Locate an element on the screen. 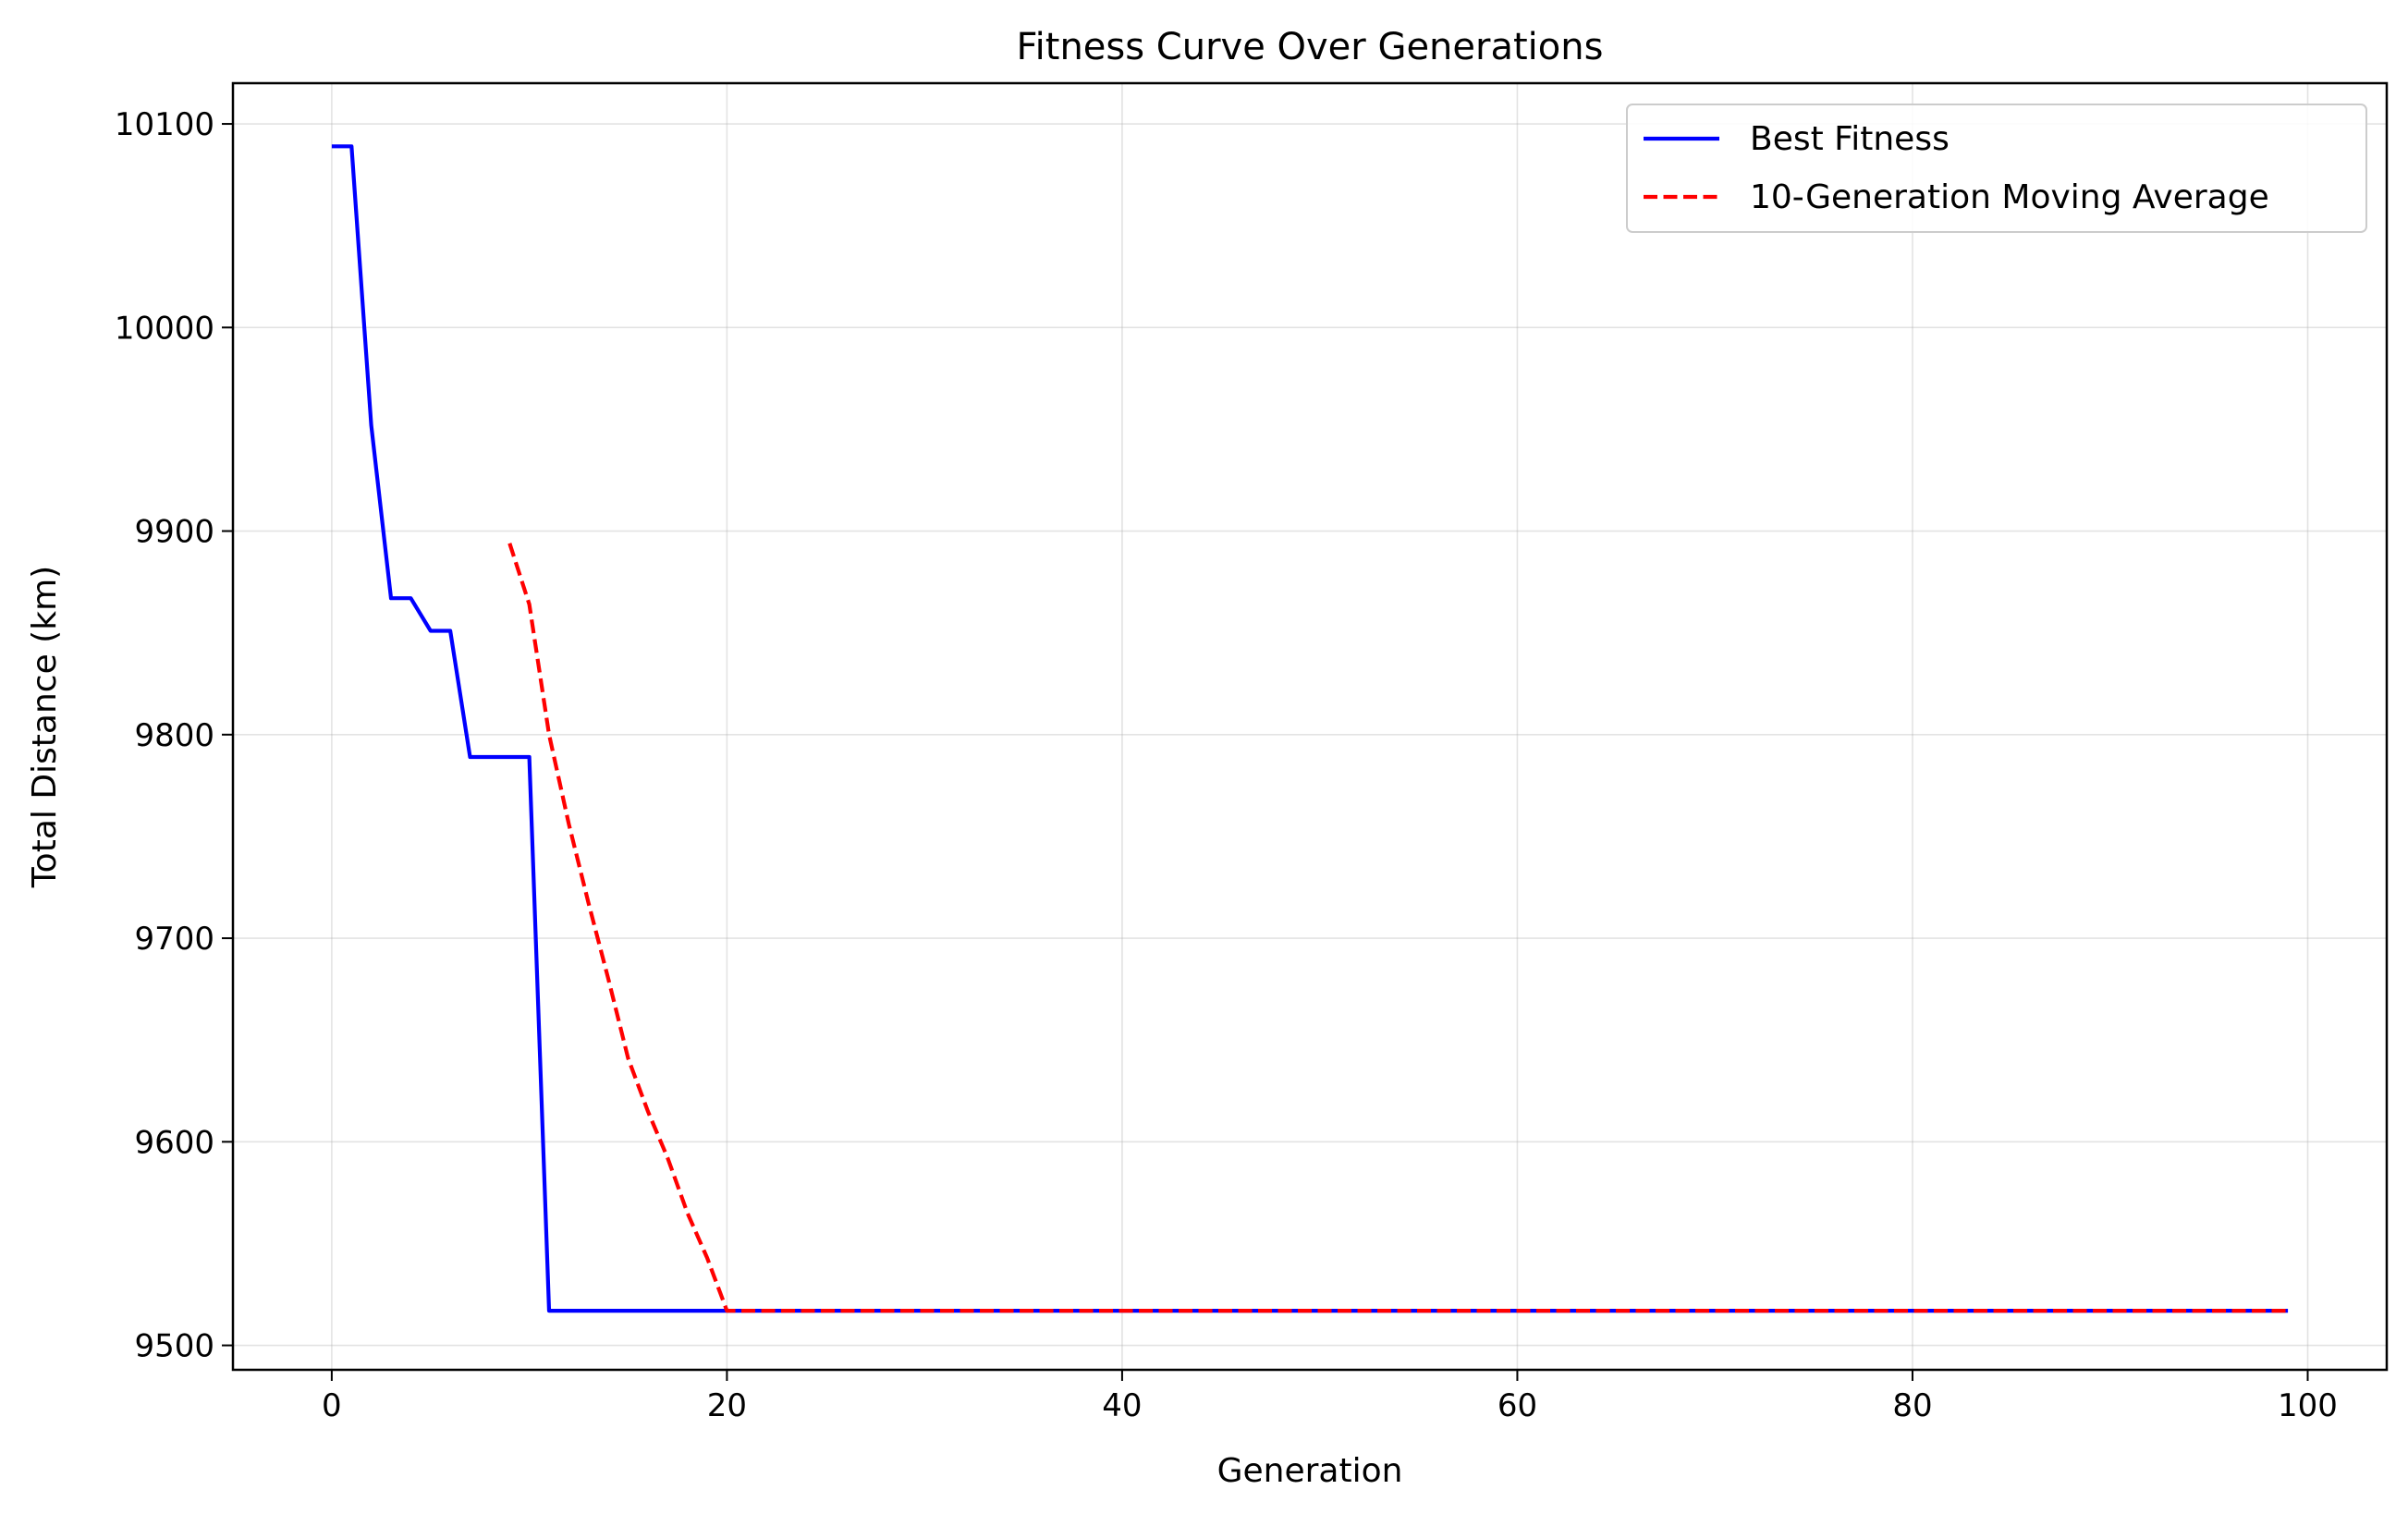 This screenshot has width=2408, height=1514. y-tick-label: 9700 is located at coordinates (174, 939).